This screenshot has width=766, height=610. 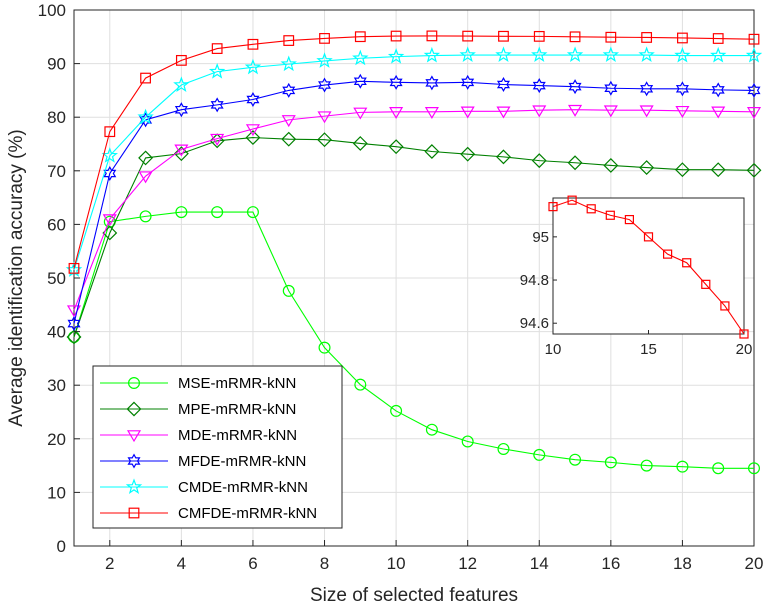 What do you see at coordinates (754, 563) in the screenshot?
I see `x-tick-label: 20` at bounding box center [754, 563].